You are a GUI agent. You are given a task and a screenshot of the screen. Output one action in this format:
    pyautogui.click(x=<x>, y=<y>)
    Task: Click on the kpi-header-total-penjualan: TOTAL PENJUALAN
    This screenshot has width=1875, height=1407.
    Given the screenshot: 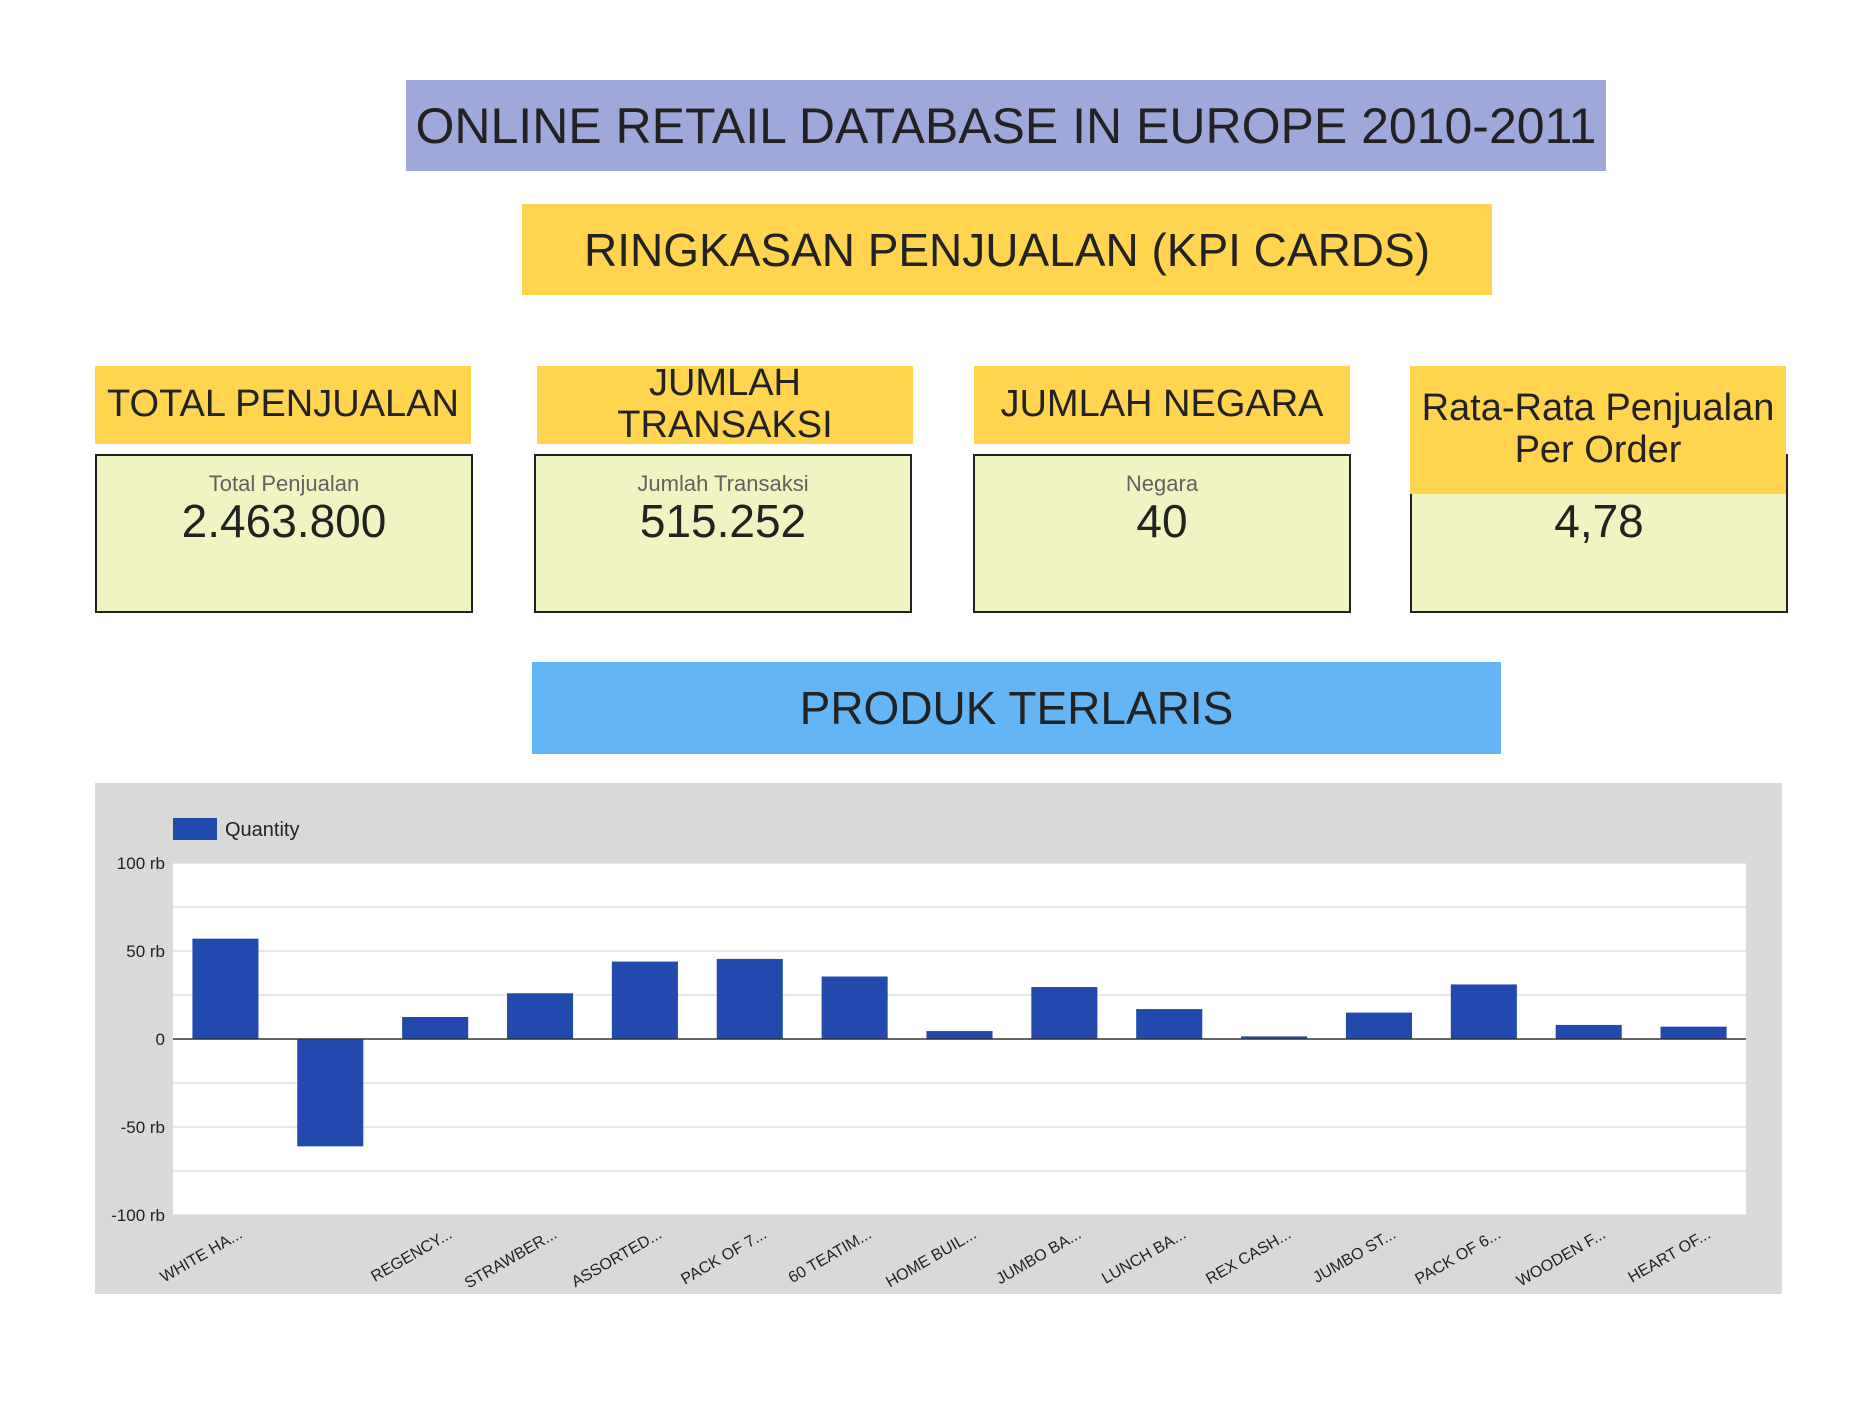 What is the action you would take?
    pyautogui.click(x=283, y=405)
    